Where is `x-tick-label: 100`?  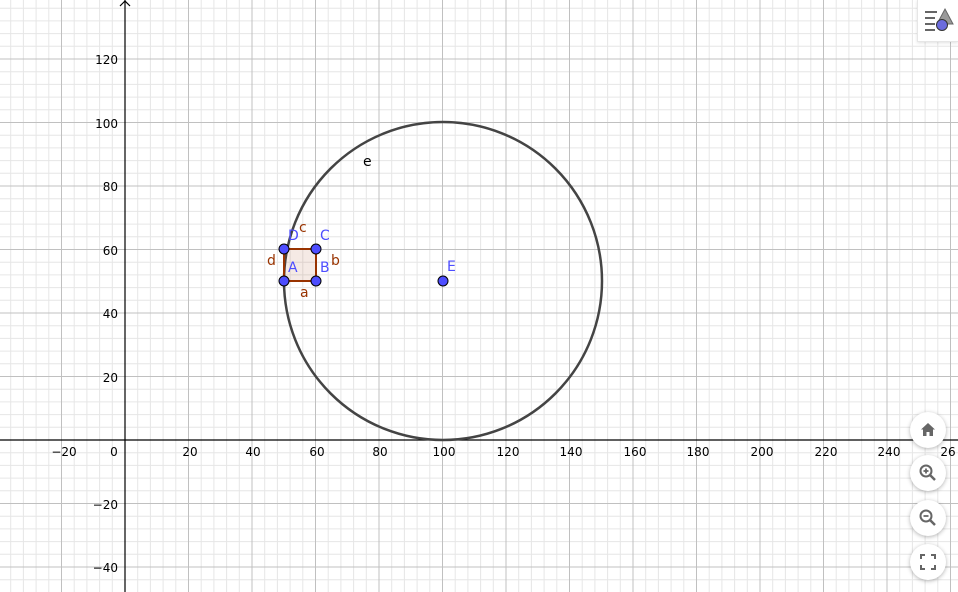 x-tick-label: 100 is located at coordinates (444, 452).